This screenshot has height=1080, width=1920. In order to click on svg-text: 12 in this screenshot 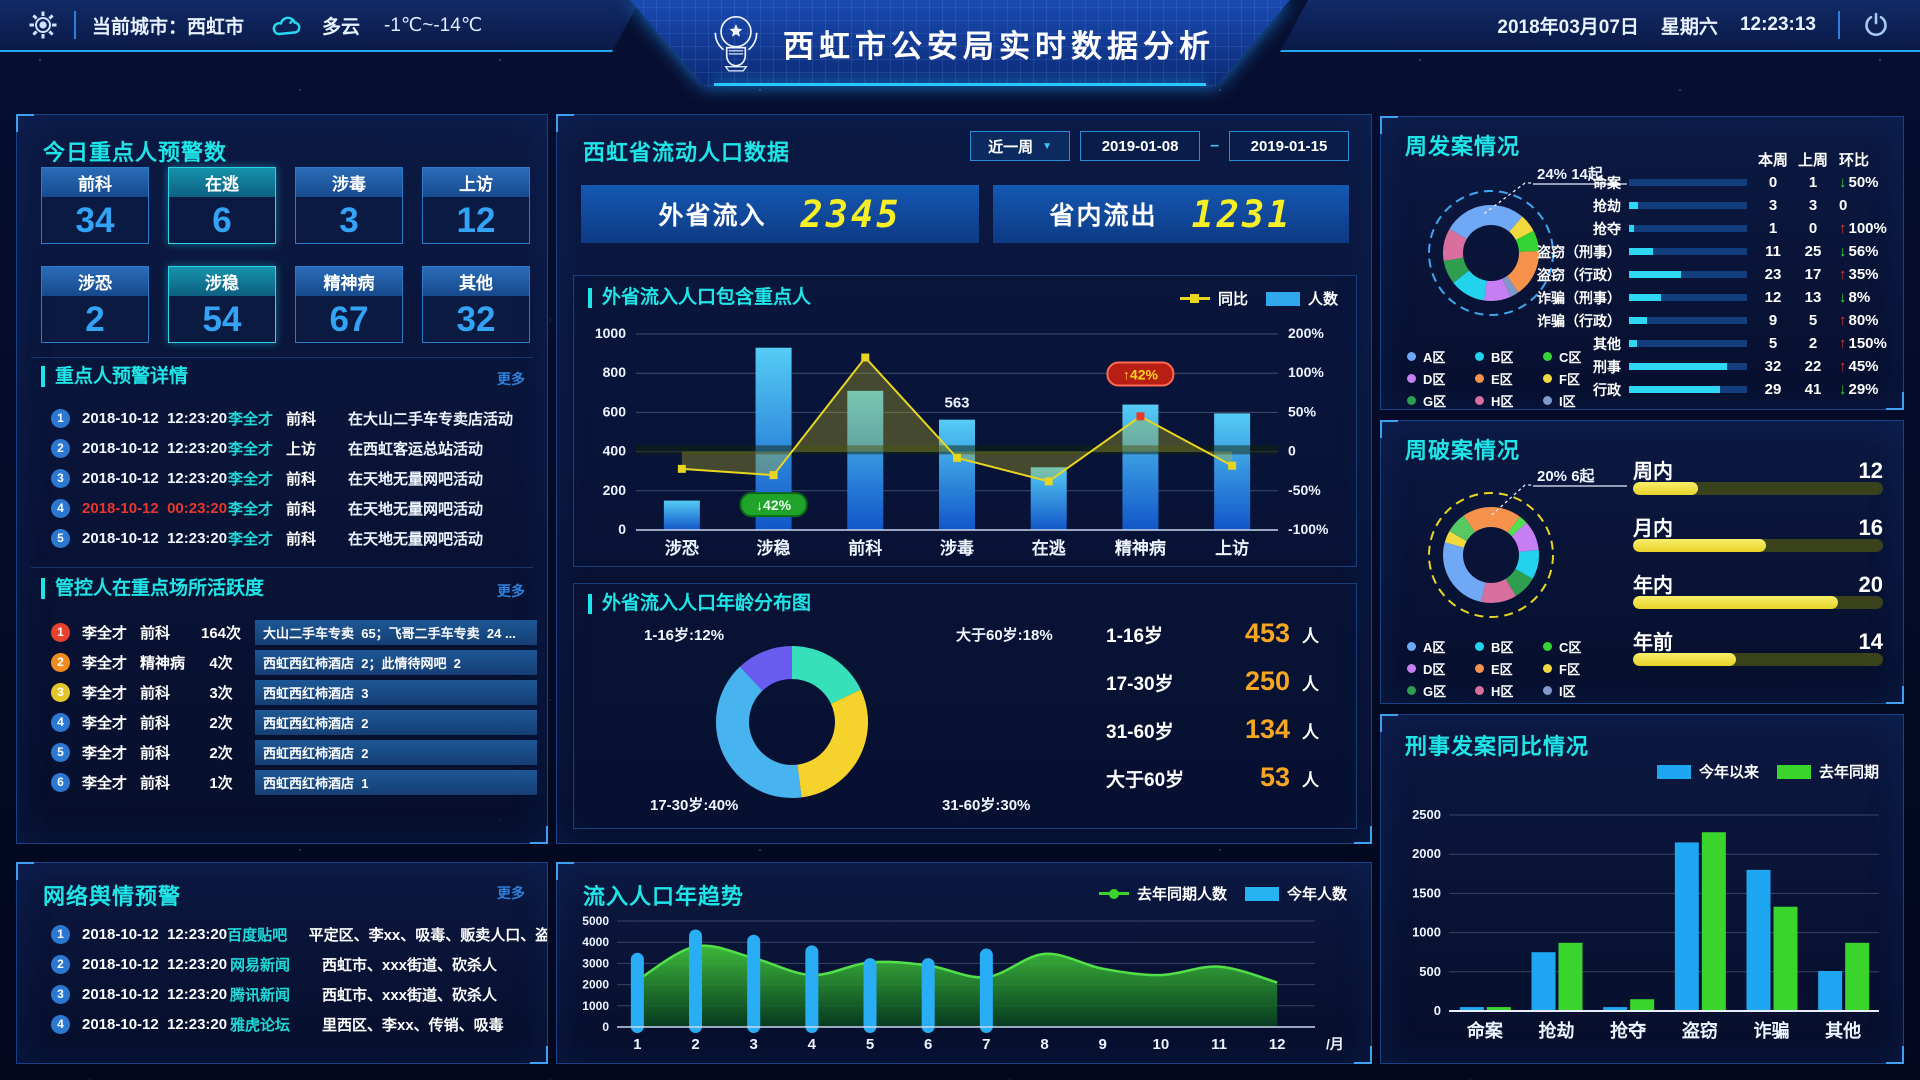, I will do `click(1277, 1044)`.